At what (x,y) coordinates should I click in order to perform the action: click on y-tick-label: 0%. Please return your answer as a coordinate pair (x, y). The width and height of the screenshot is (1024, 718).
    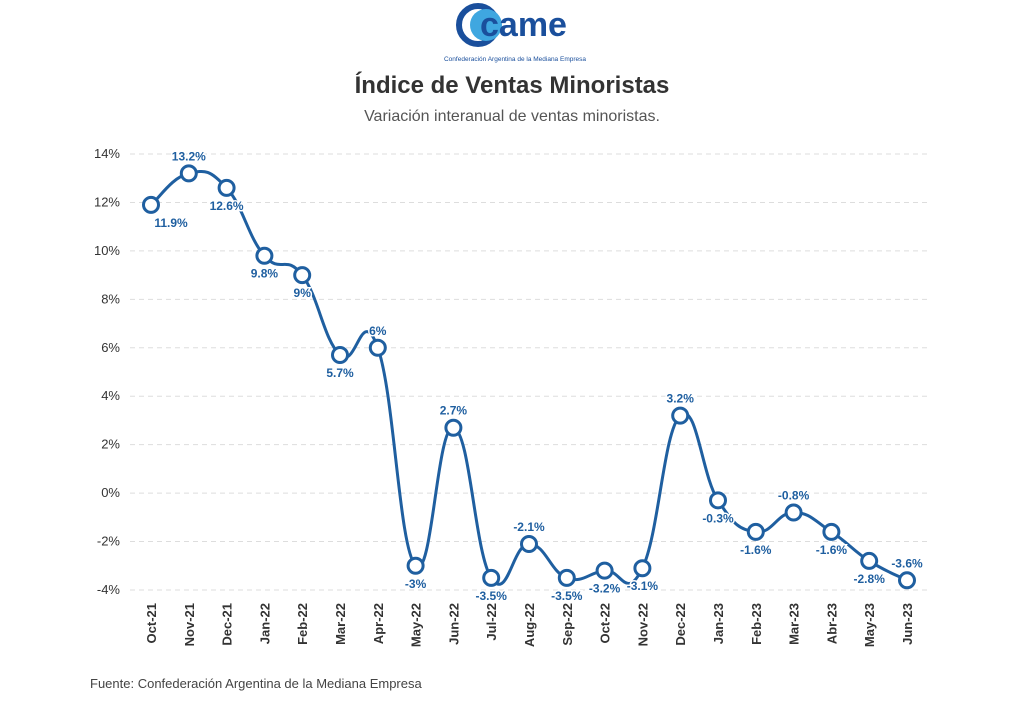
    Looking at the image, I should click on (110, 492).